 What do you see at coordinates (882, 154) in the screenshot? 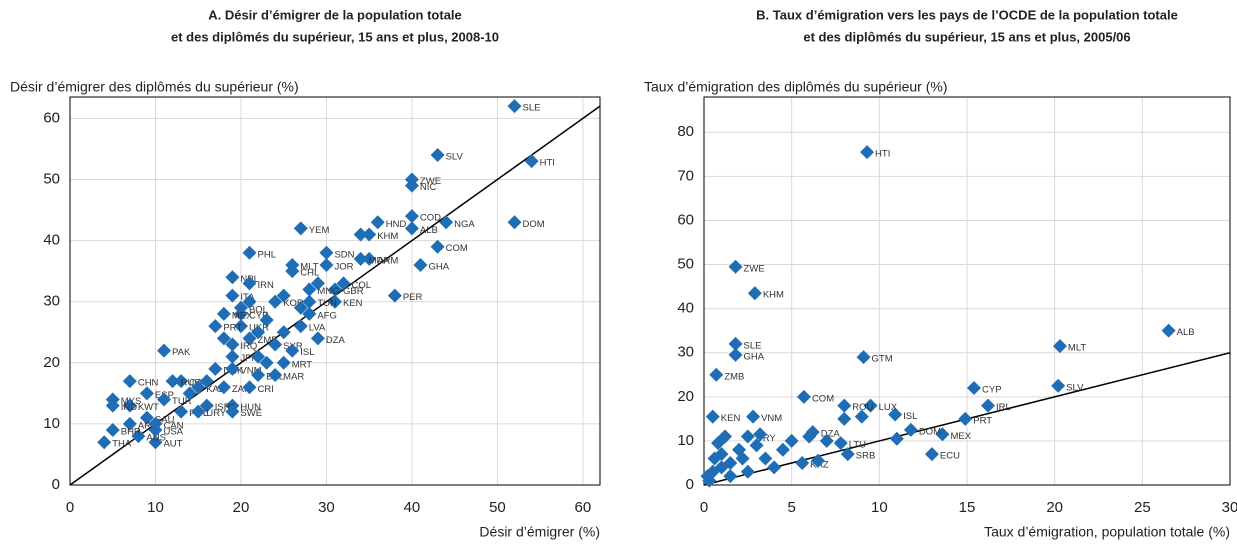
I see `point-label: HTI` at bounding box center [882, 154].